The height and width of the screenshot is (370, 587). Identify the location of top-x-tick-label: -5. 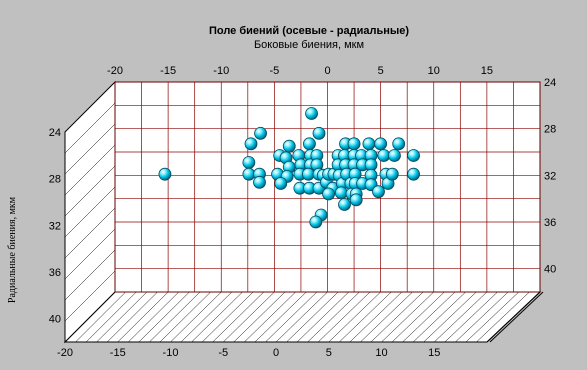
(274, 71).